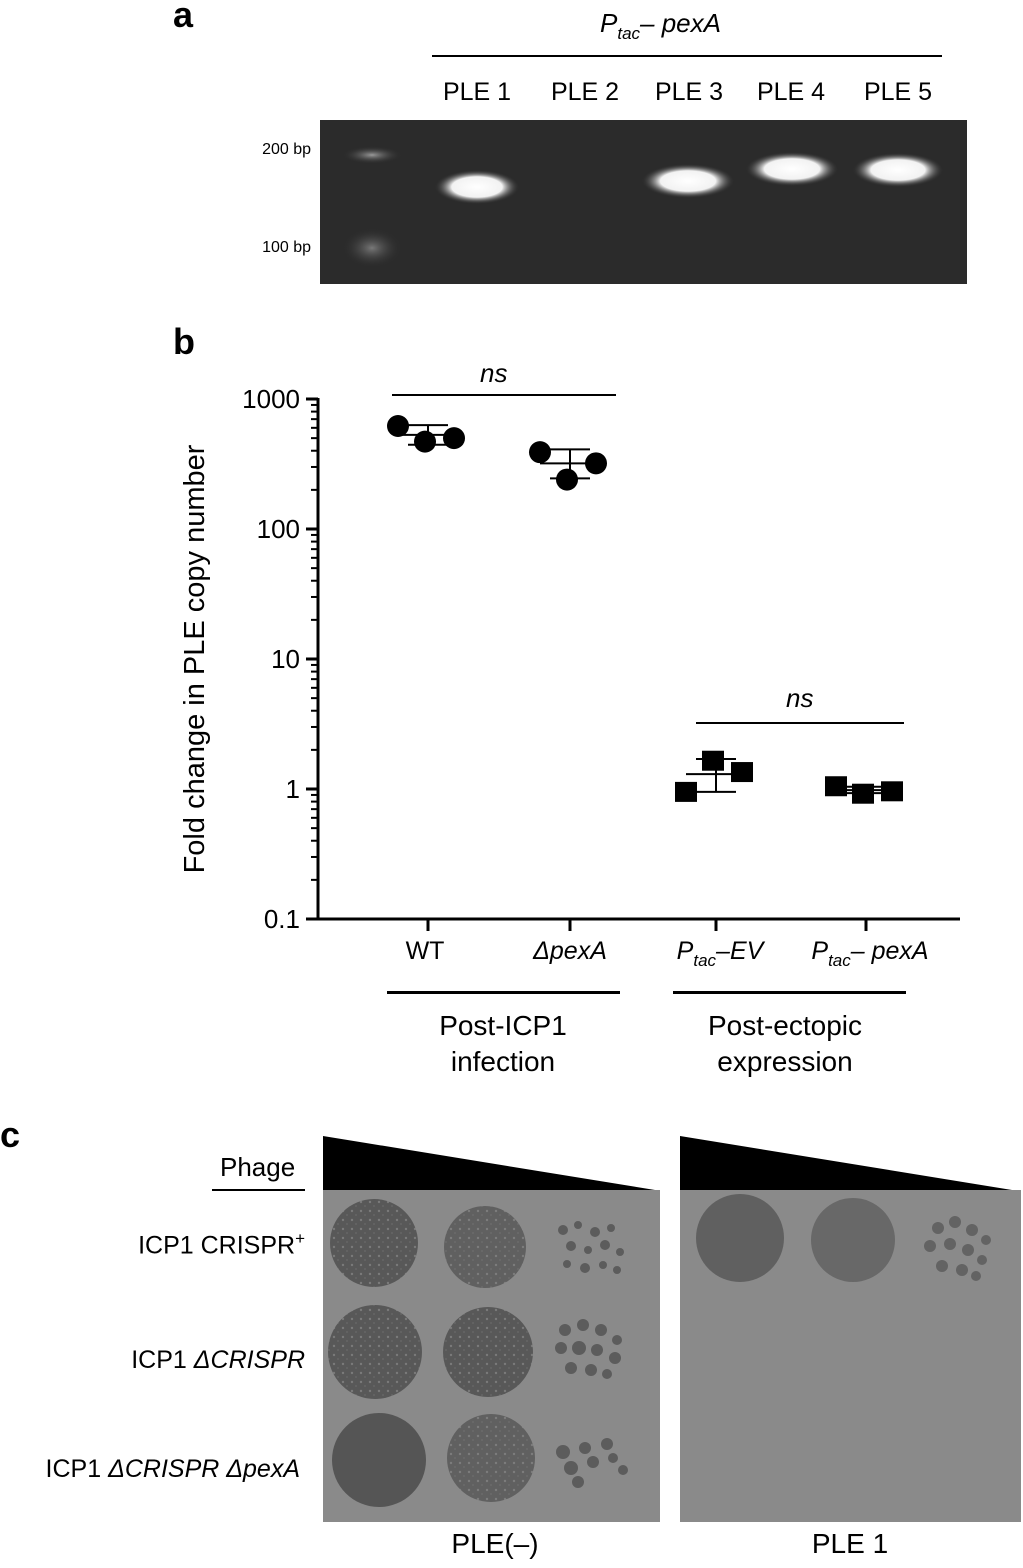 The width and height of the screenshot is (1023, 1568). What do you see at coordinates (477, 92) in the screenshot?
I see `lane-label-ple1: PLE 1` at bounding box center [477, 92].